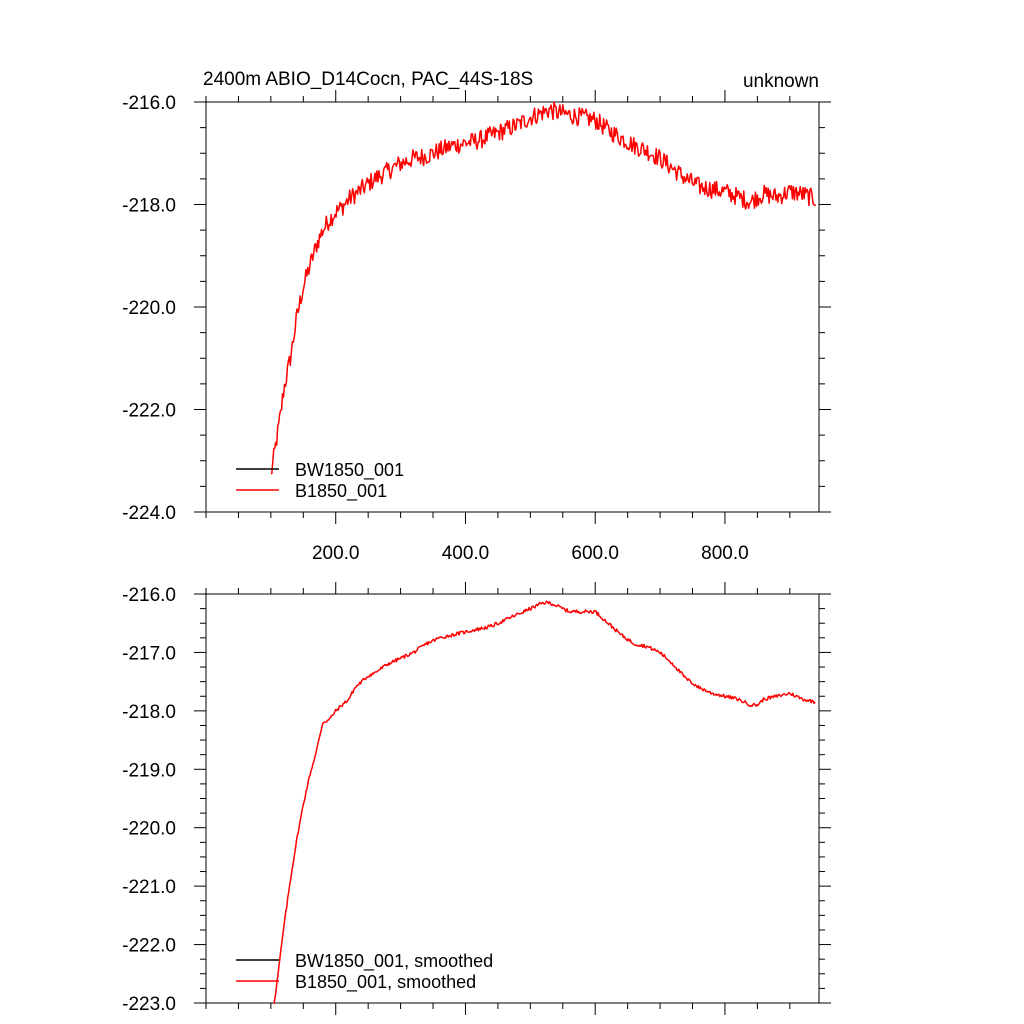  Describe the element at coordinates (349, 470) in the screenshot. I see `legend-label: BW1850_001` at that location.